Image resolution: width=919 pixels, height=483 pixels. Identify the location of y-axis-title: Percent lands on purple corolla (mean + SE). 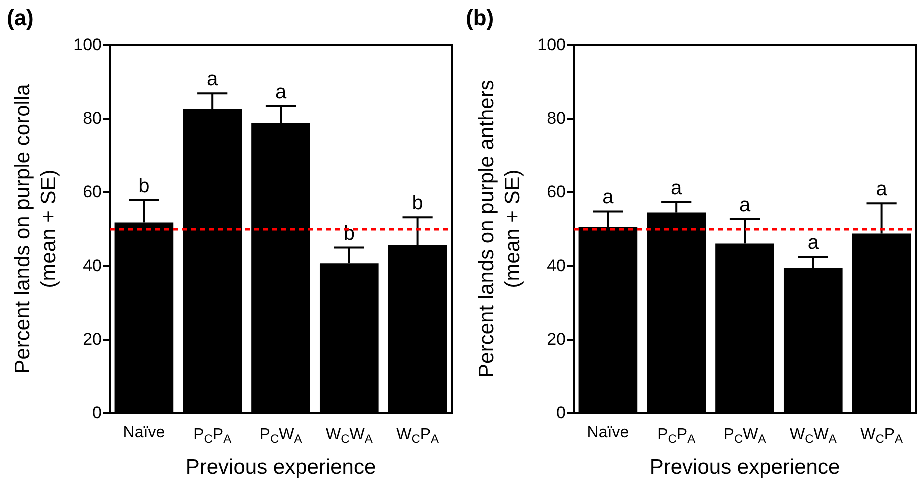
(36, 229).